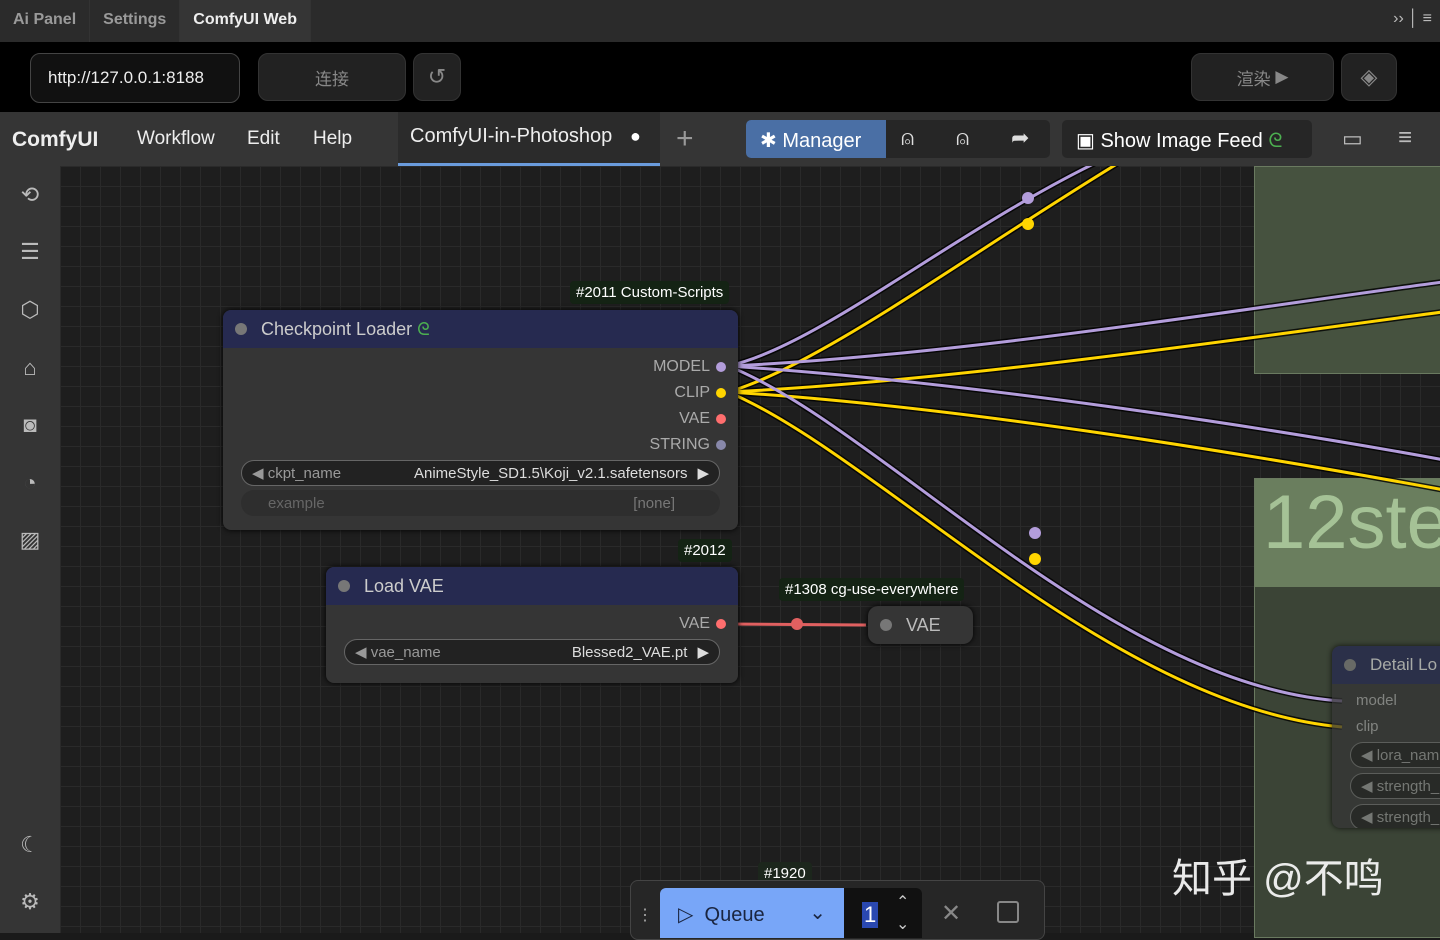 This screenshot has width=1440, height=940. What do you see at coordinates (817, 913) in the screenshot?
I see `chevron-down-icon: ⌄` at bounding box center [817, 913].